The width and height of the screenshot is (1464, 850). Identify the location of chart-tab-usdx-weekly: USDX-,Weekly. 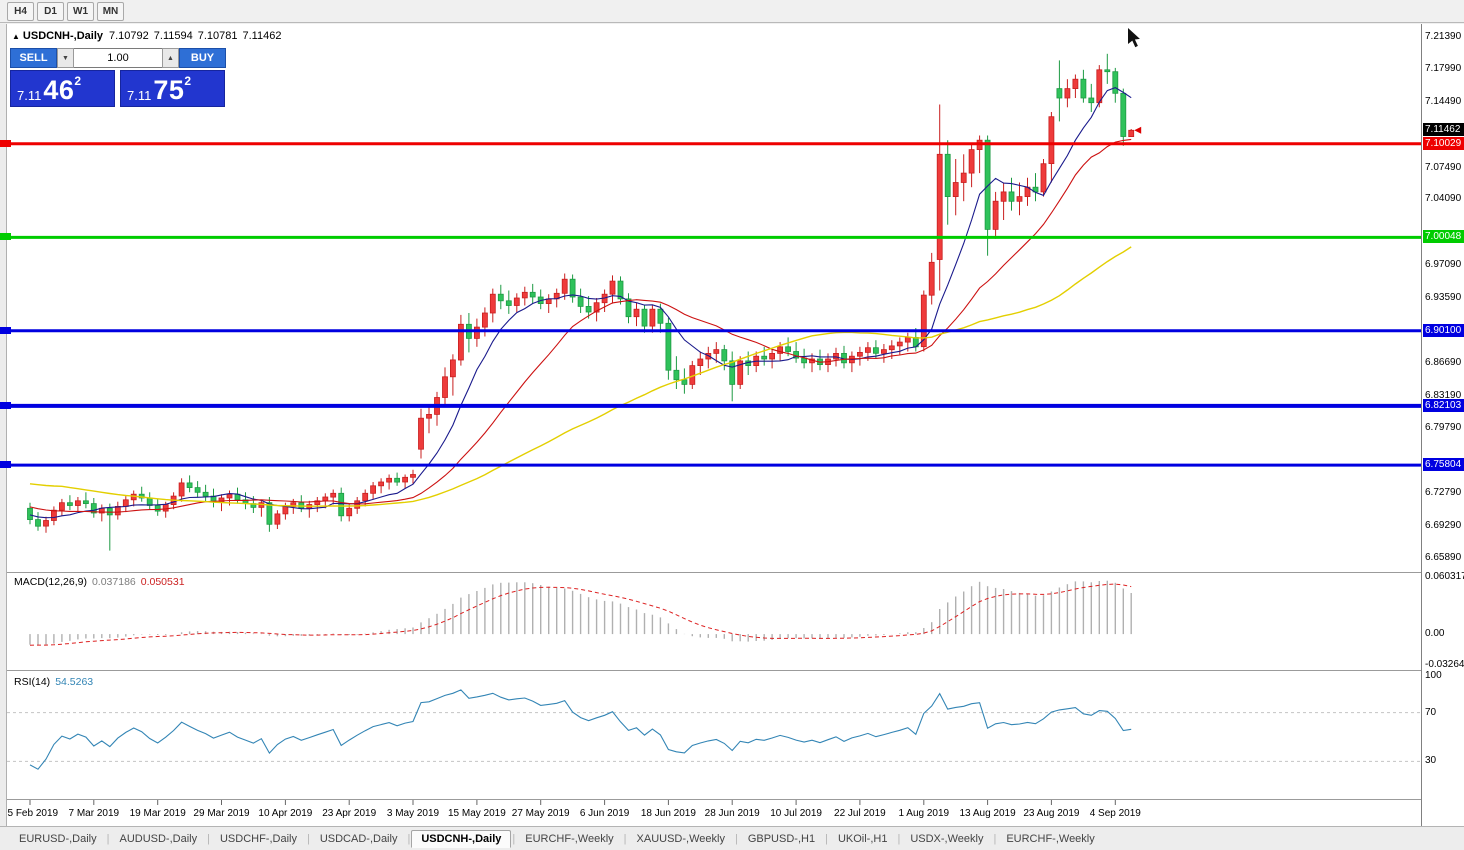
(947, 838).